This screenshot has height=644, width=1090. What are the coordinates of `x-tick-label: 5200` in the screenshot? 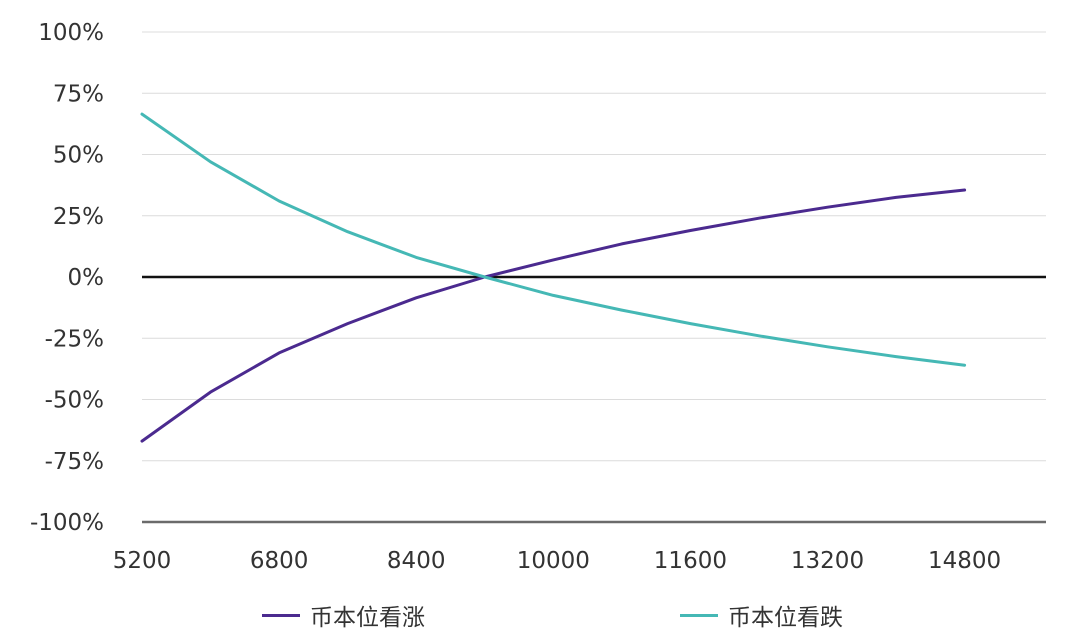 It's located at (142, 561).